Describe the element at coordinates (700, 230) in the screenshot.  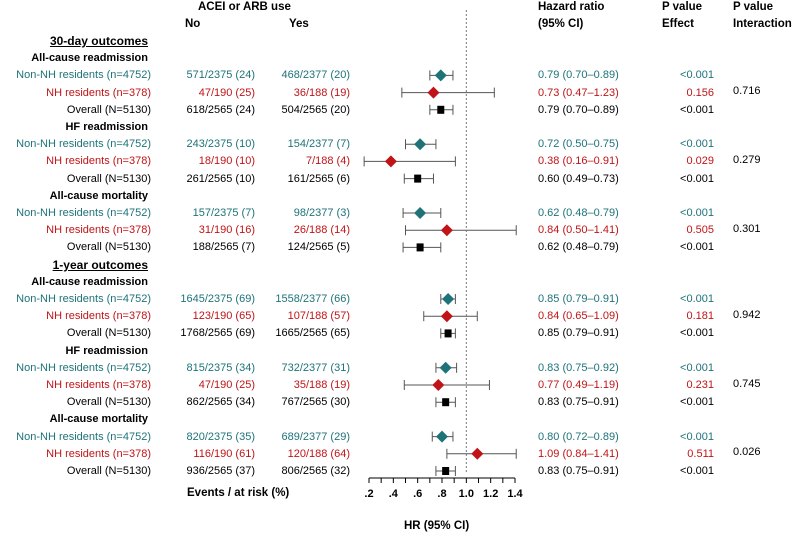
I see `p-value-effect: 0.505` at that location.